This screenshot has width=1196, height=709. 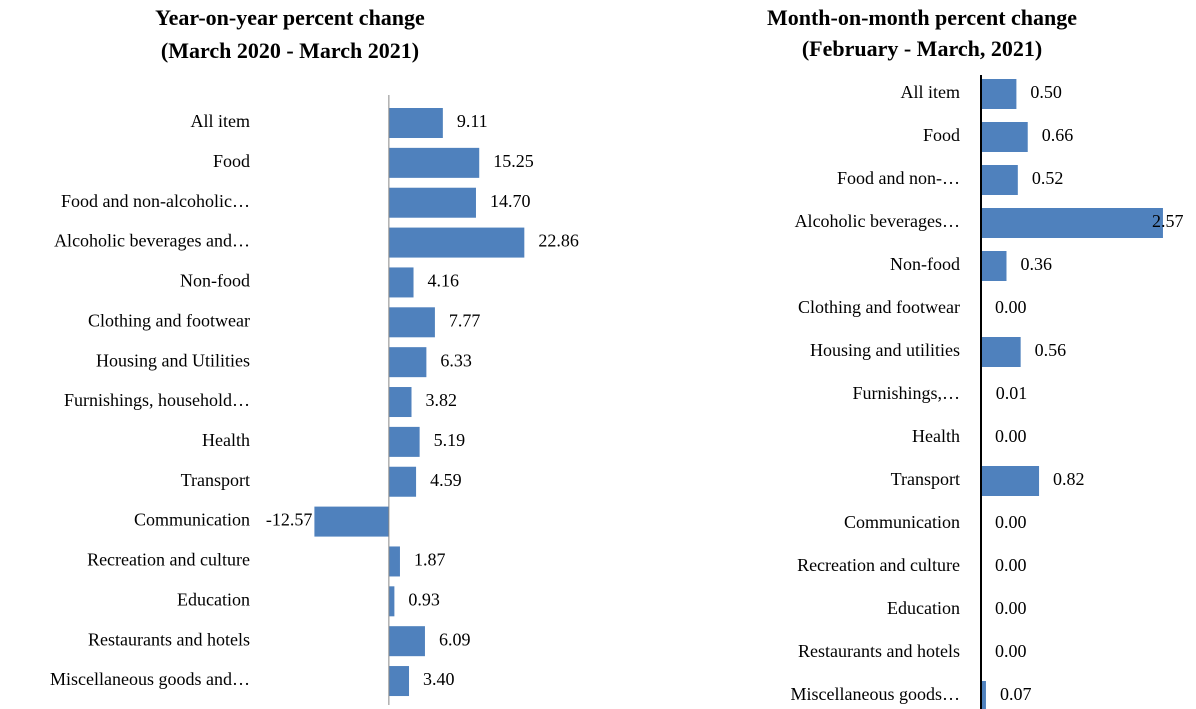 What do you see at coordinates (1016, 694) in the screenshot?
I see `value-label: 0.07` at bounding box center [1016, 694].